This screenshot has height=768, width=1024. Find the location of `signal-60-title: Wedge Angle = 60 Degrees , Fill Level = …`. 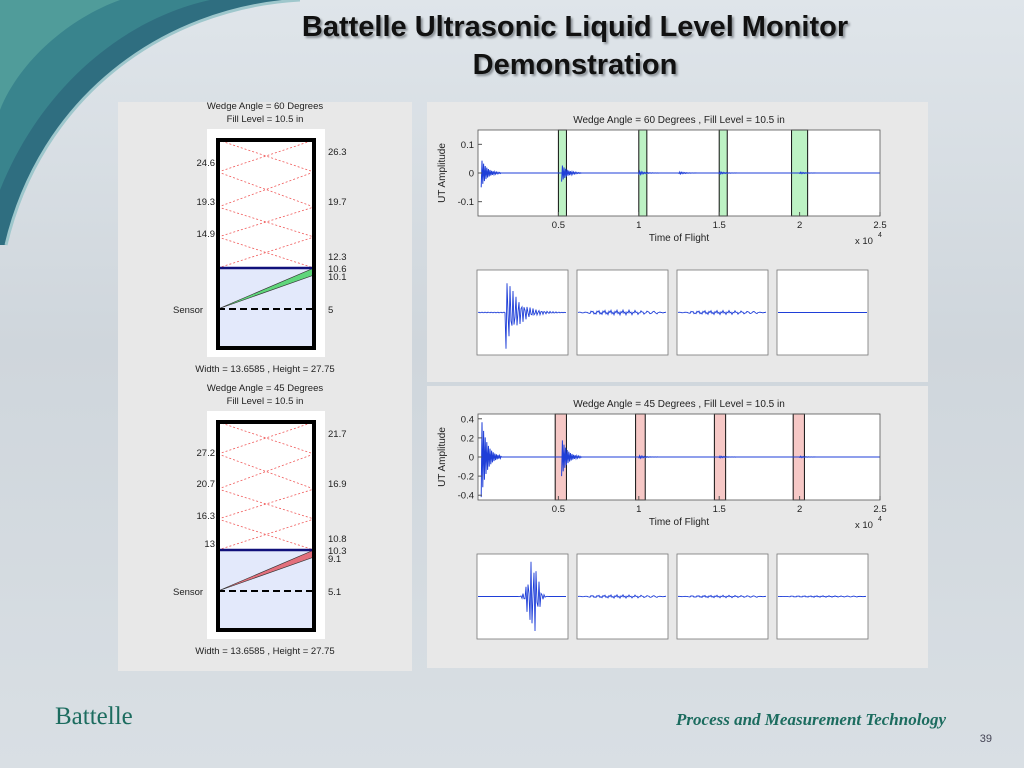

signal-60-title: Wedge Angle = 60 Degrees , Fill Level = … is located at coordinates (679, 120).